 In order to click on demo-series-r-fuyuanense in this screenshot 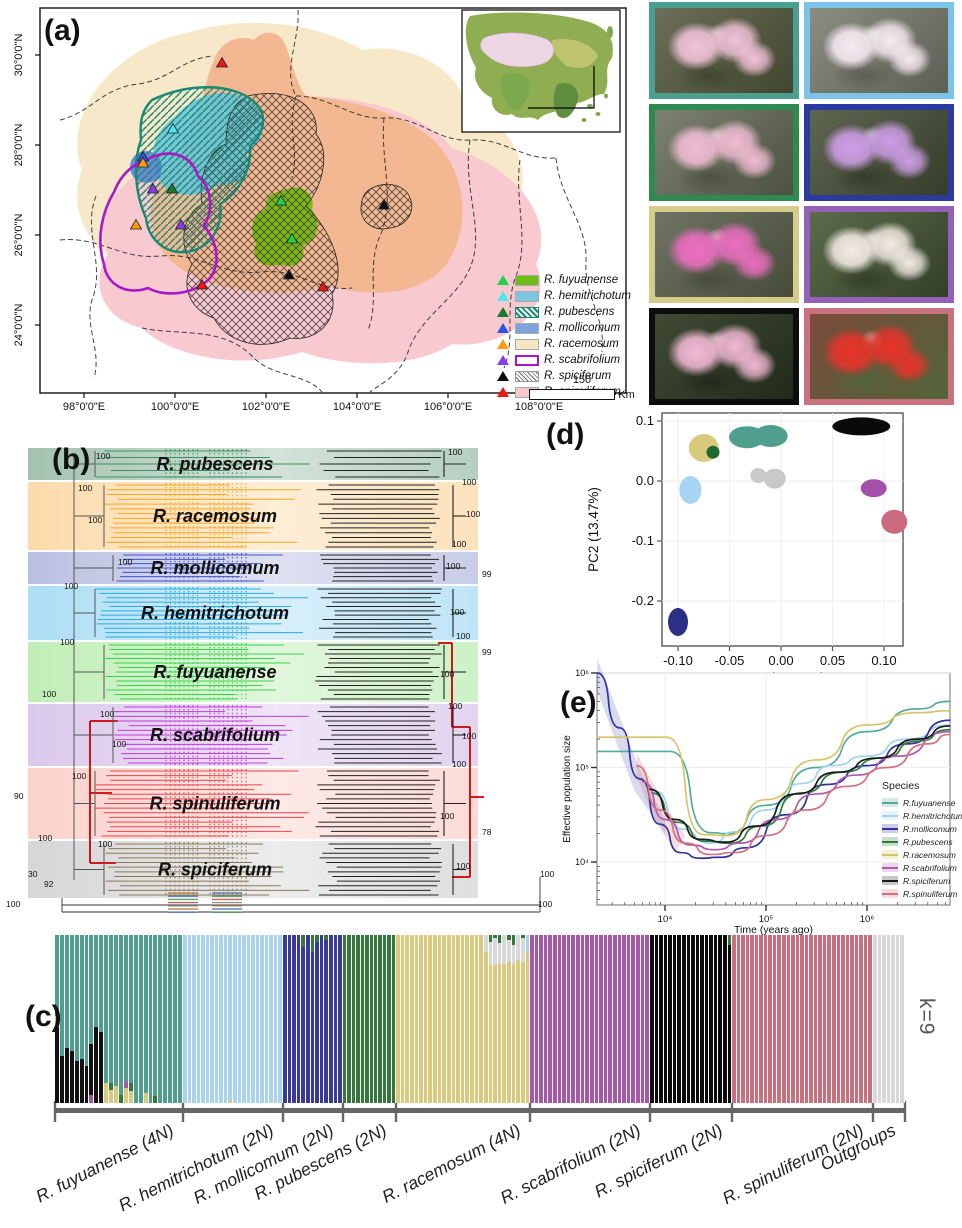, I will do `click(773, 767)`.